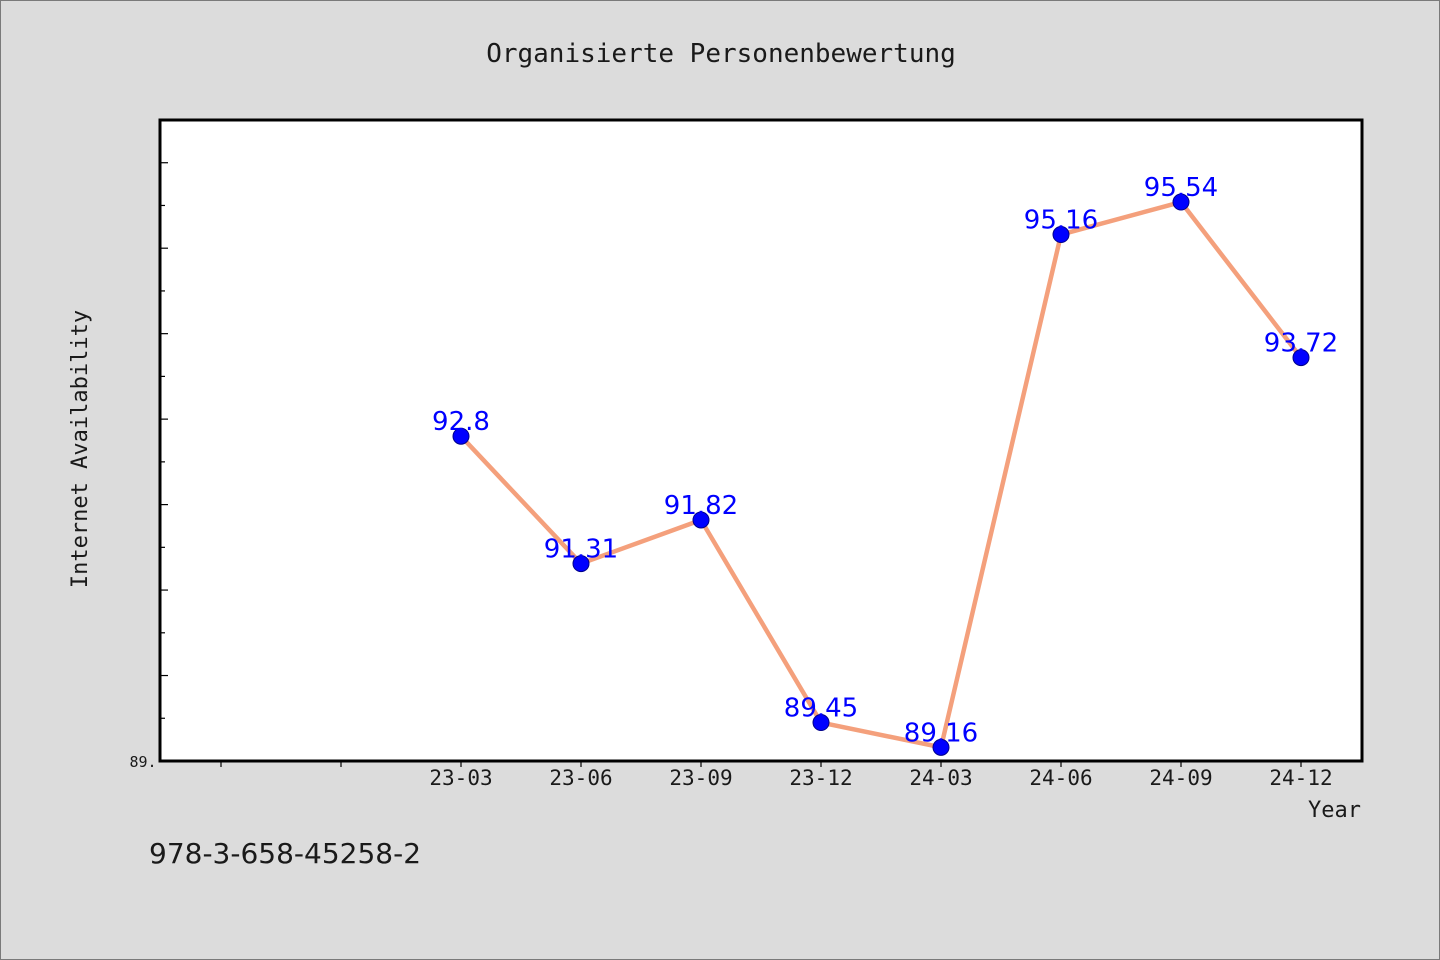 The height and width of the screenshot is (960, 1440). I want to click on y-axis-label: Internet Availability, so click(80, 449).